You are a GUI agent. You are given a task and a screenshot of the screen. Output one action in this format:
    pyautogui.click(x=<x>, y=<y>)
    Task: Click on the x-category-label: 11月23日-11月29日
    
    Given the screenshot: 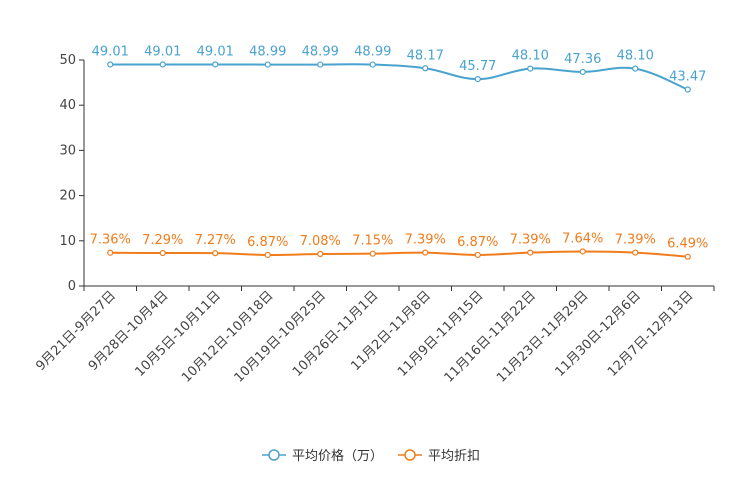 What is the action you would take?
    pyautogui.click(x=542, y=336)
    